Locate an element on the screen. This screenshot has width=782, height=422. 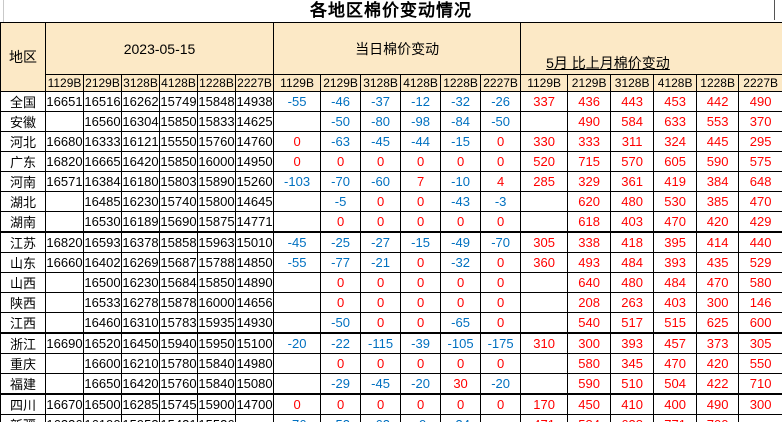
price-cell: 16190 is located at coordinates (102, 418).